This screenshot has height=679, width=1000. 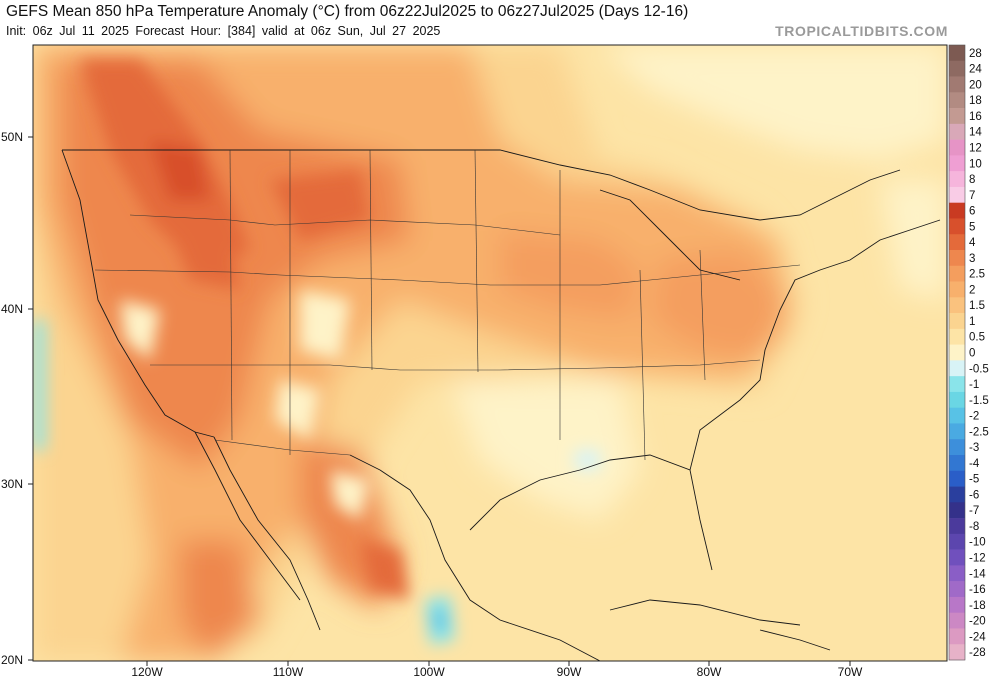 What do you see at coordinates (974, 448) in the screenshot?
I see `colorbar-label: -3` at bounding box center [974, 448].